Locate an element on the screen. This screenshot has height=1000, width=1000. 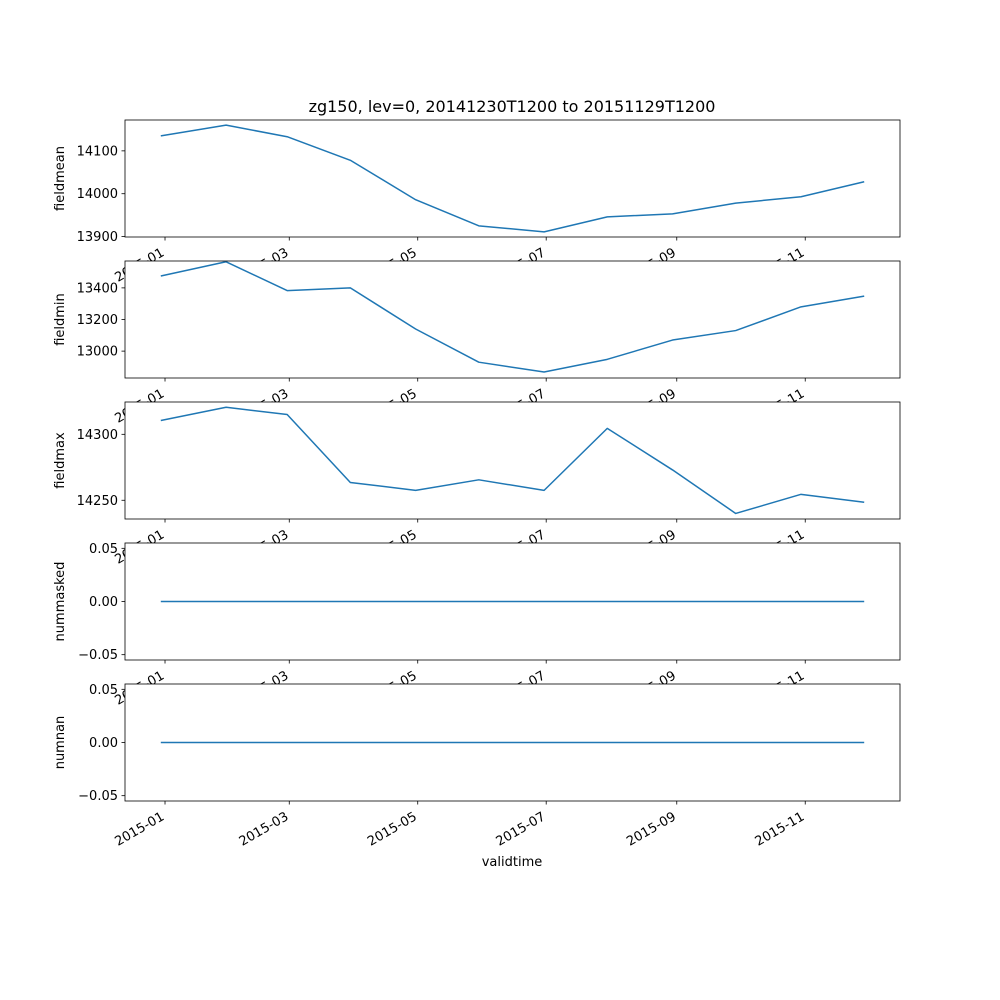
series-line-fieldmax is located at coordinates (512, 460).